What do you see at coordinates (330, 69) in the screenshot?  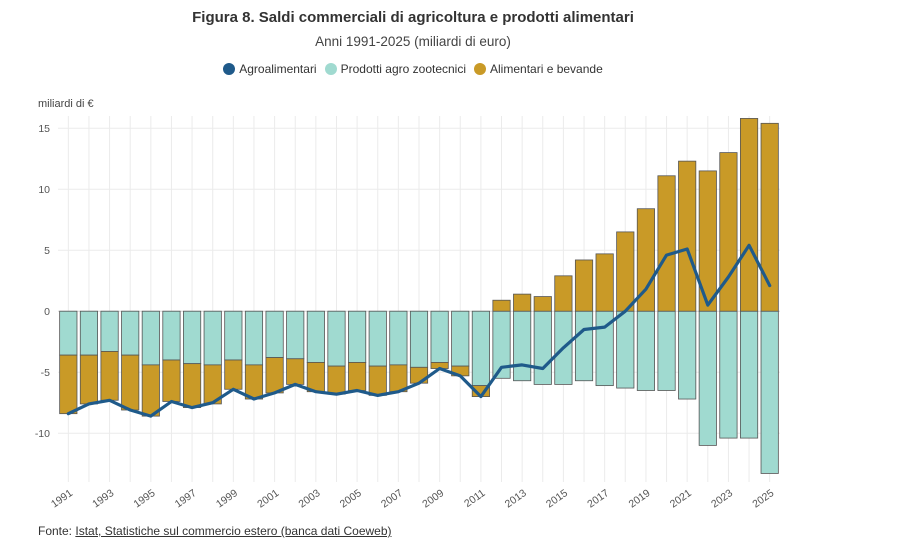 I see `legend-swatch-agro-zootecnici` at bounding box center [330, 69].